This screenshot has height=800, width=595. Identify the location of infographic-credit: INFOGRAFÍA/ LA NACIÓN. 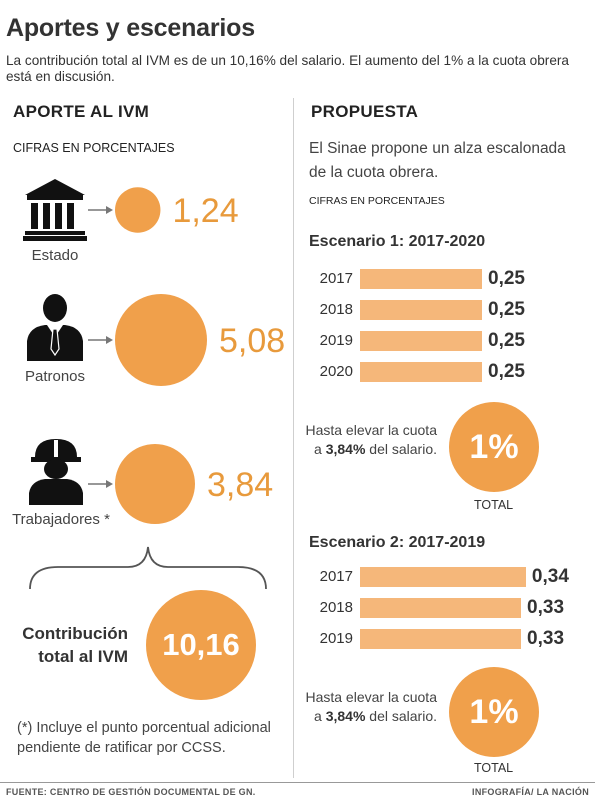
(530, 792).